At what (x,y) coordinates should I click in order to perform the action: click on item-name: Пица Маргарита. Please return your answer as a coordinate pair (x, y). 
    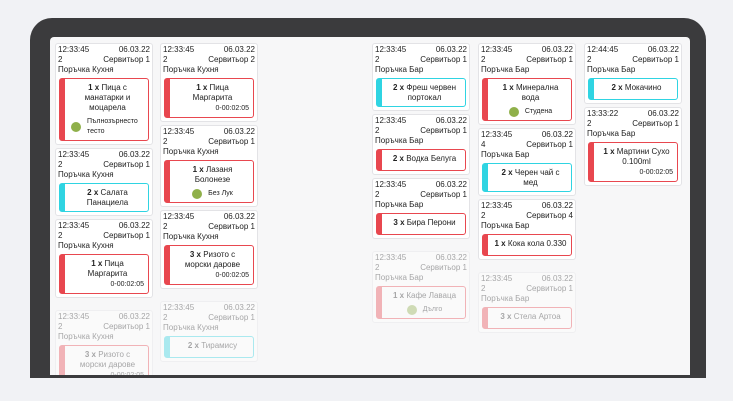
    Looking at the image, I should click on (212, 92).